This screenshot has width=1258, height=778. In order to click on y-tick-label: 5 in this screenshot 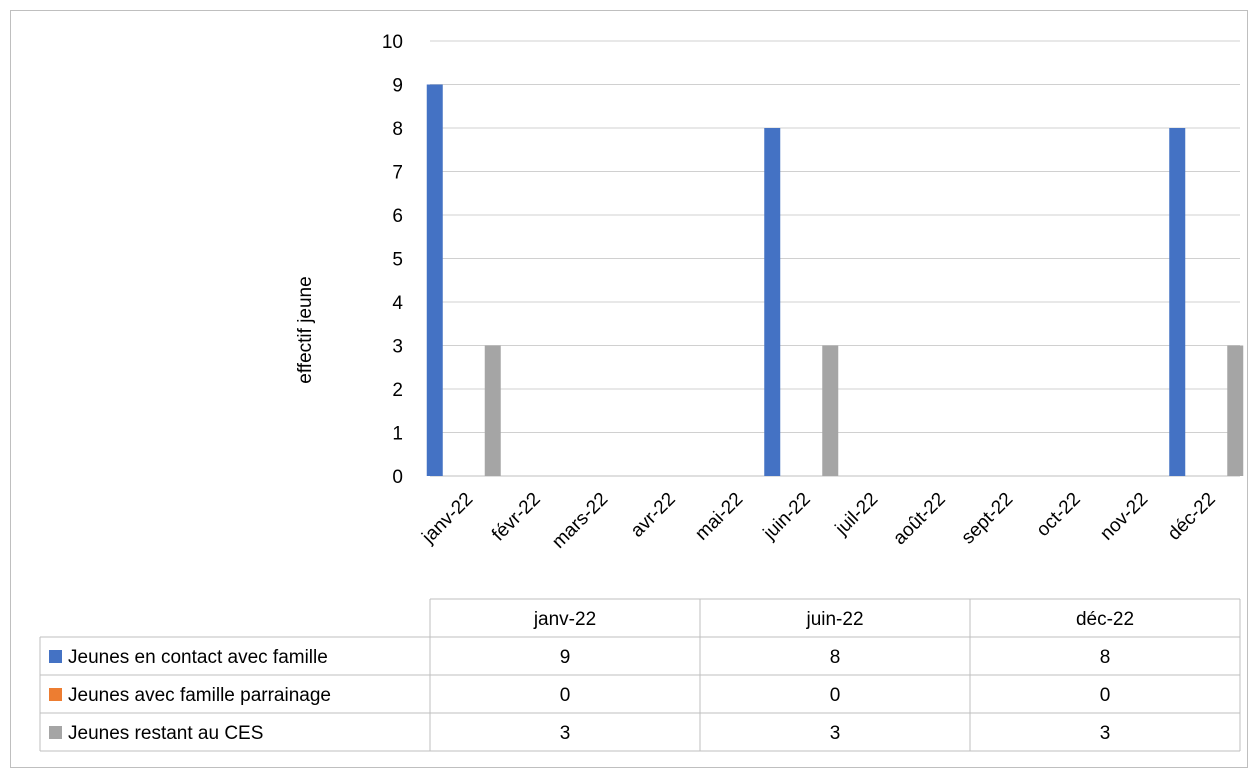, I will do `click(397, 260)`.